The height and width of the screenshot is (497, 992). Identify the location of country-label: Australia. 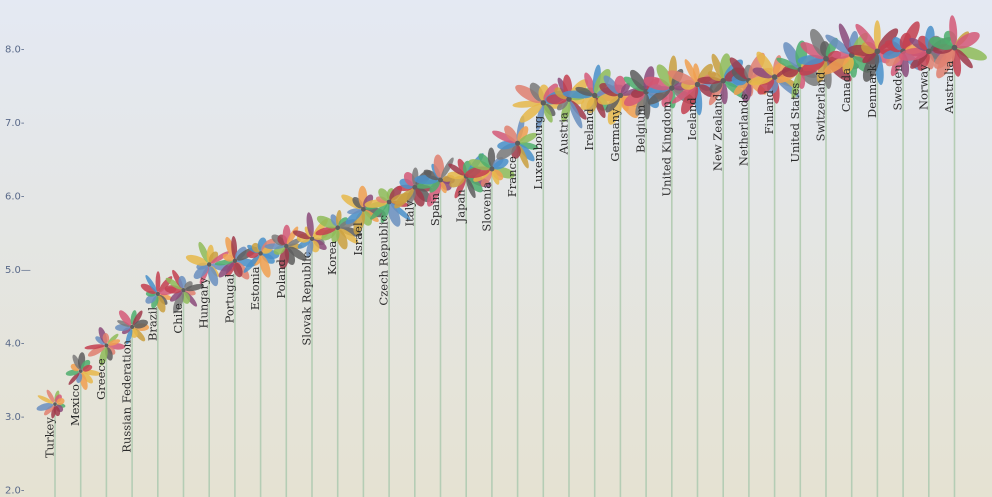
(949, 88).